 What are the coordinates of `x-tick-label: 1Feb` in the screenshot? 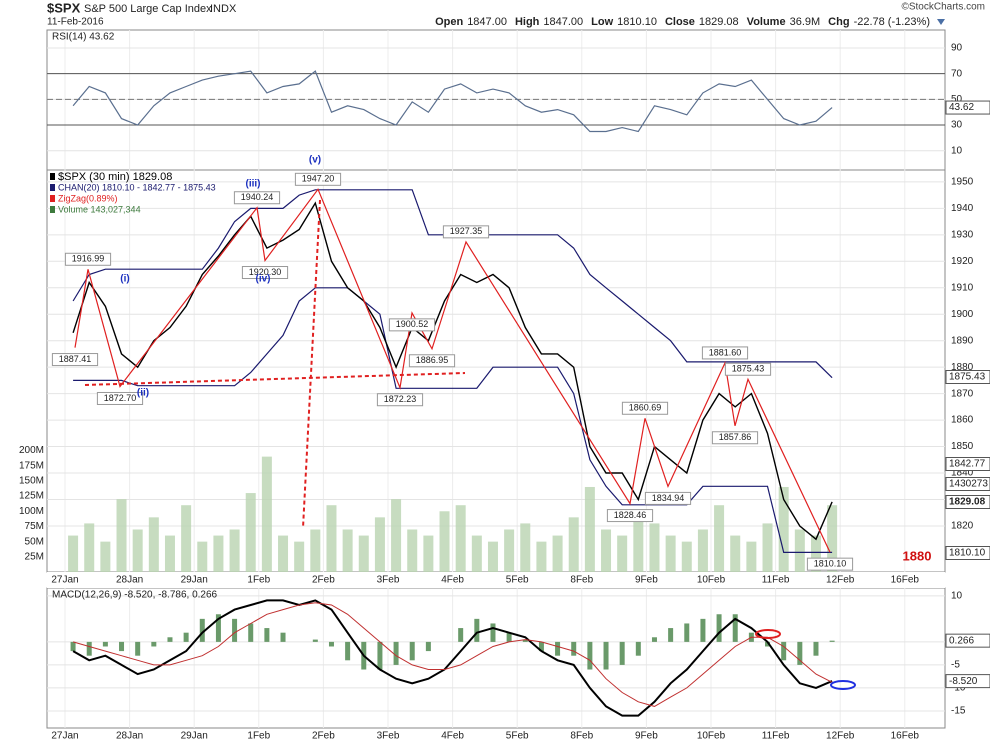 It's located at (258, 736).